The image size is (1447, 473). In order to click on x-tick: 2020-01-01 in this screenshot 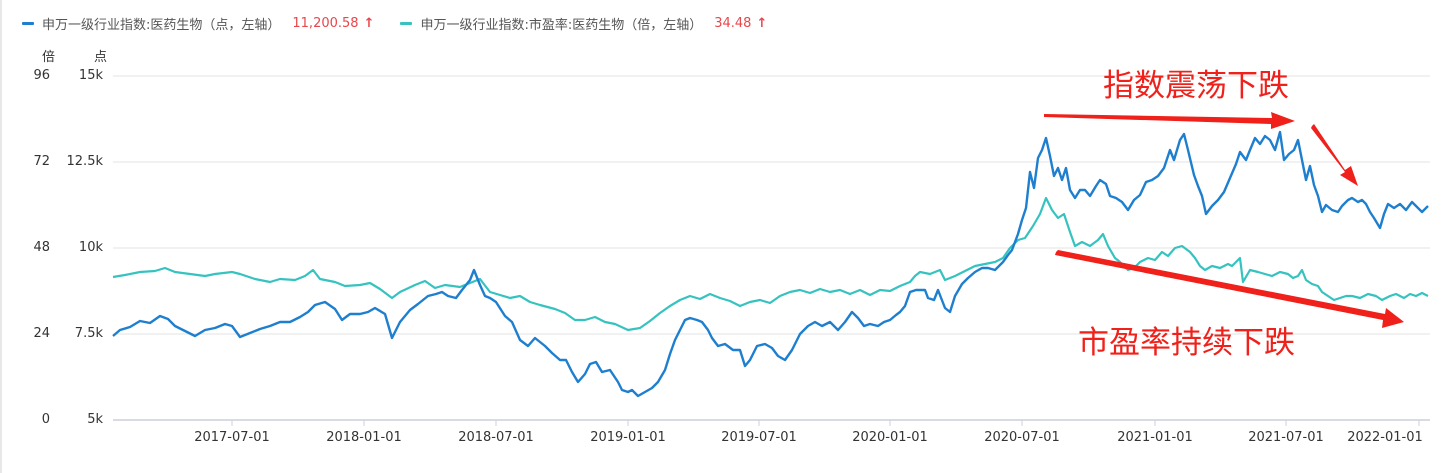, I will do `click(890, 437)`.